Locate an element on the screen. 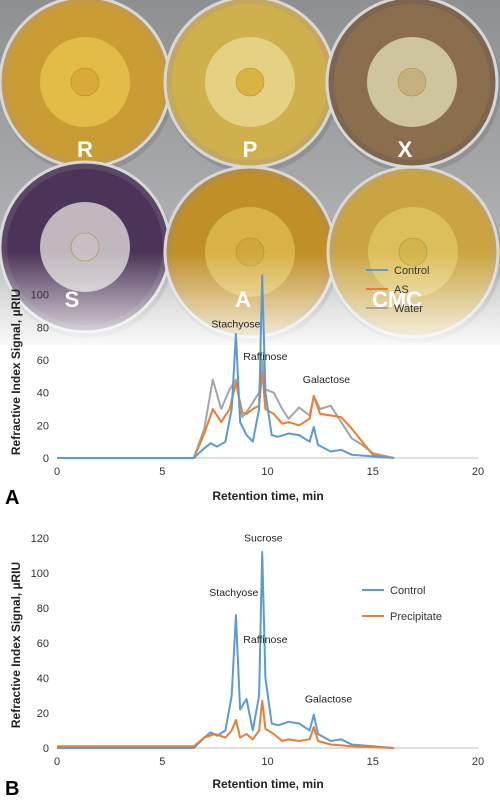 This screenshot has width=500, height=800. y-ticks-b: 0 20 40 60 80 100 120 is located at coordinates (40, 644).